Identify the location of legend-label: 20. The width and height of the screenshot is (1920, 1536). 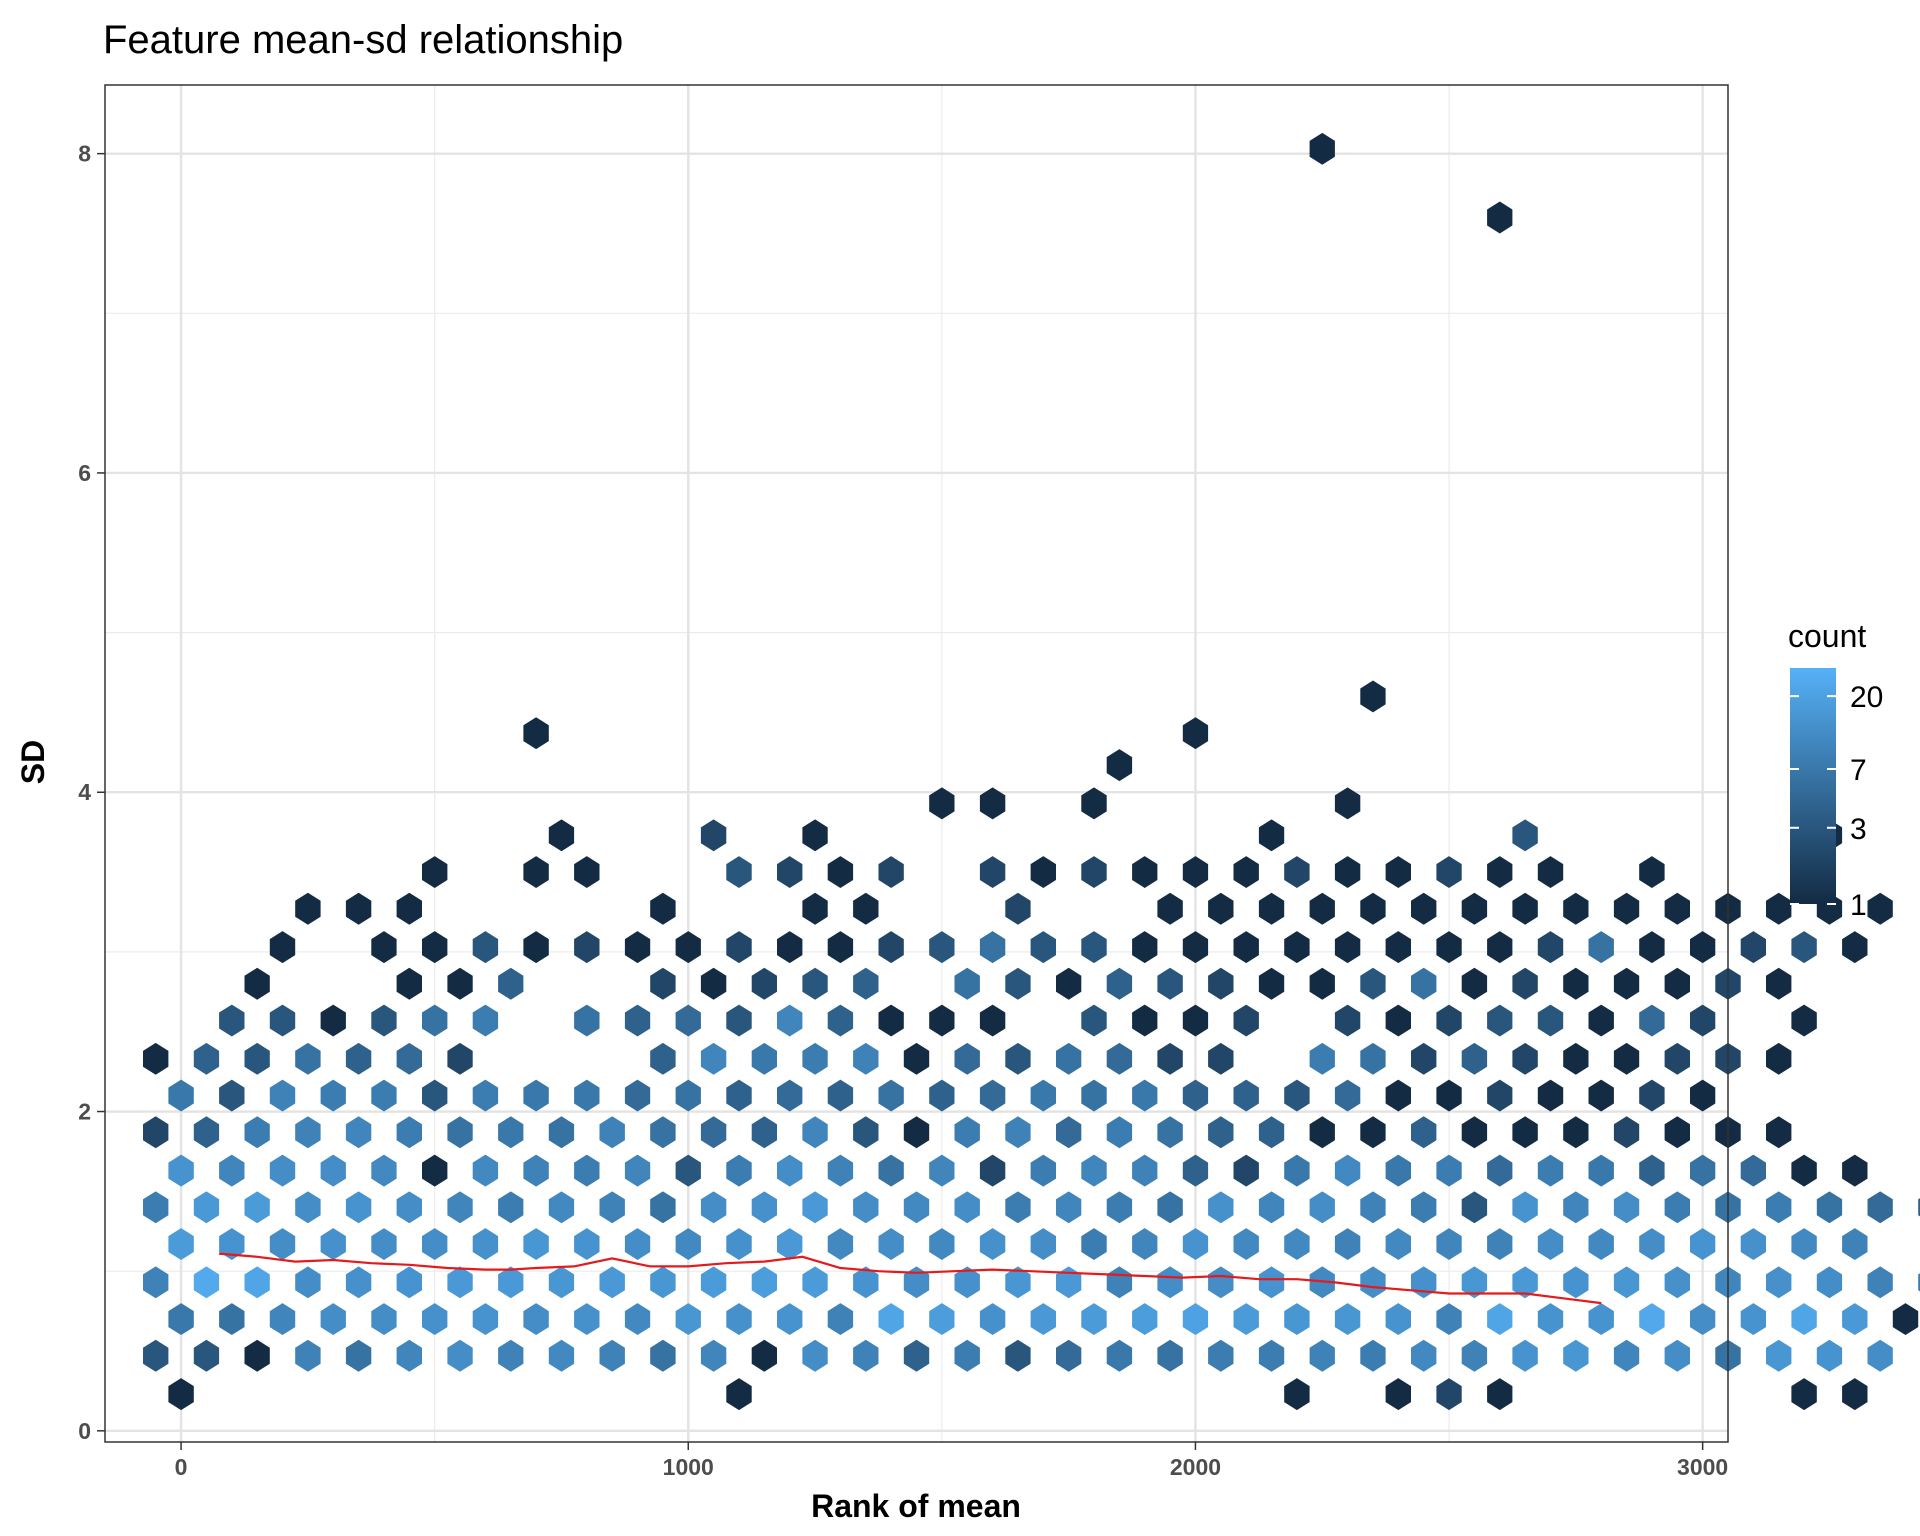
(1866, 697).